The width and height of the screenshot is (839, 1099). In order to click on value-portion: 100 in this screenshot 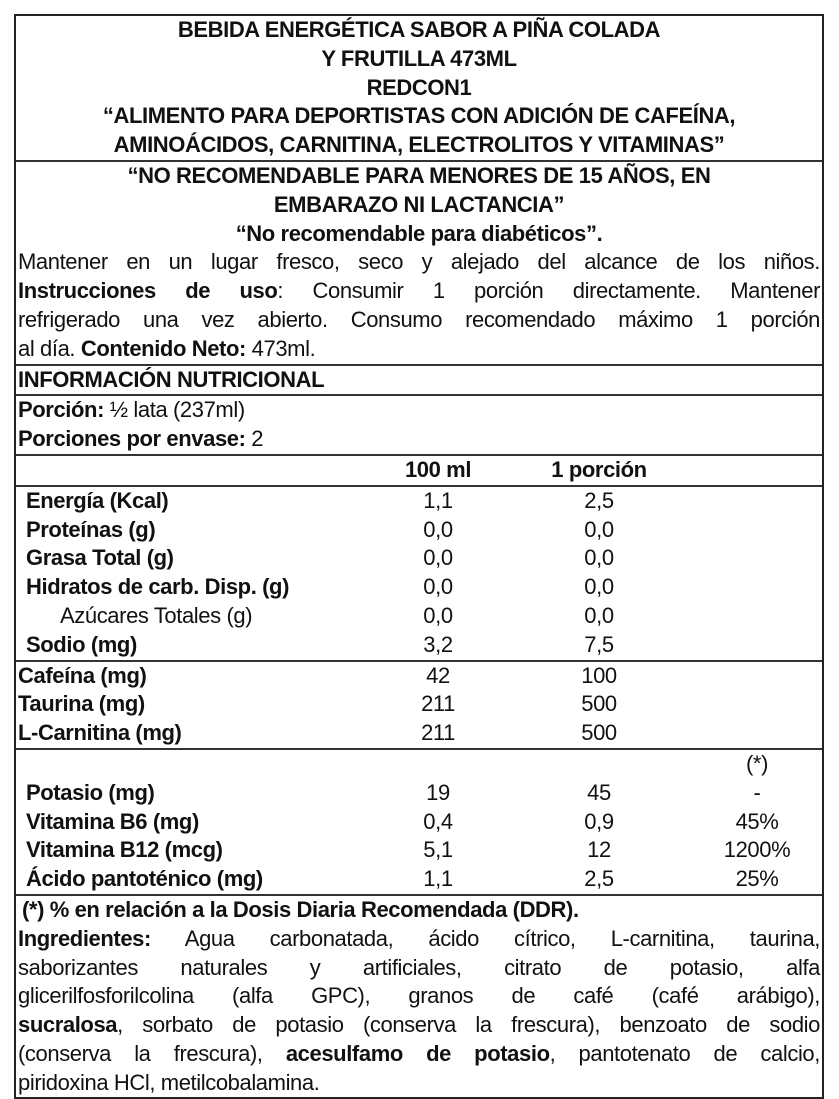, I will do `click(599, 675)`.